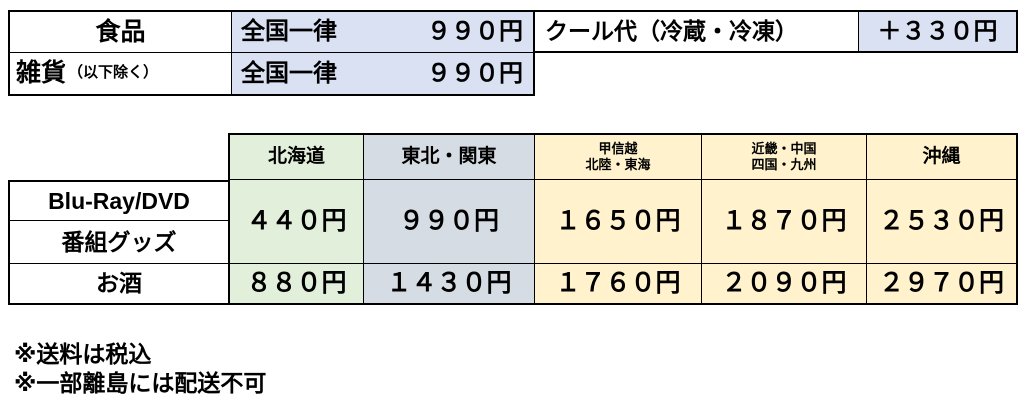 Image resolution: width=1025 pixels, height=415 pixels. Describe the element at coordinates (941, 222) in the screenshot. I see `media-price-okinawa: ２５３０円` at that location.